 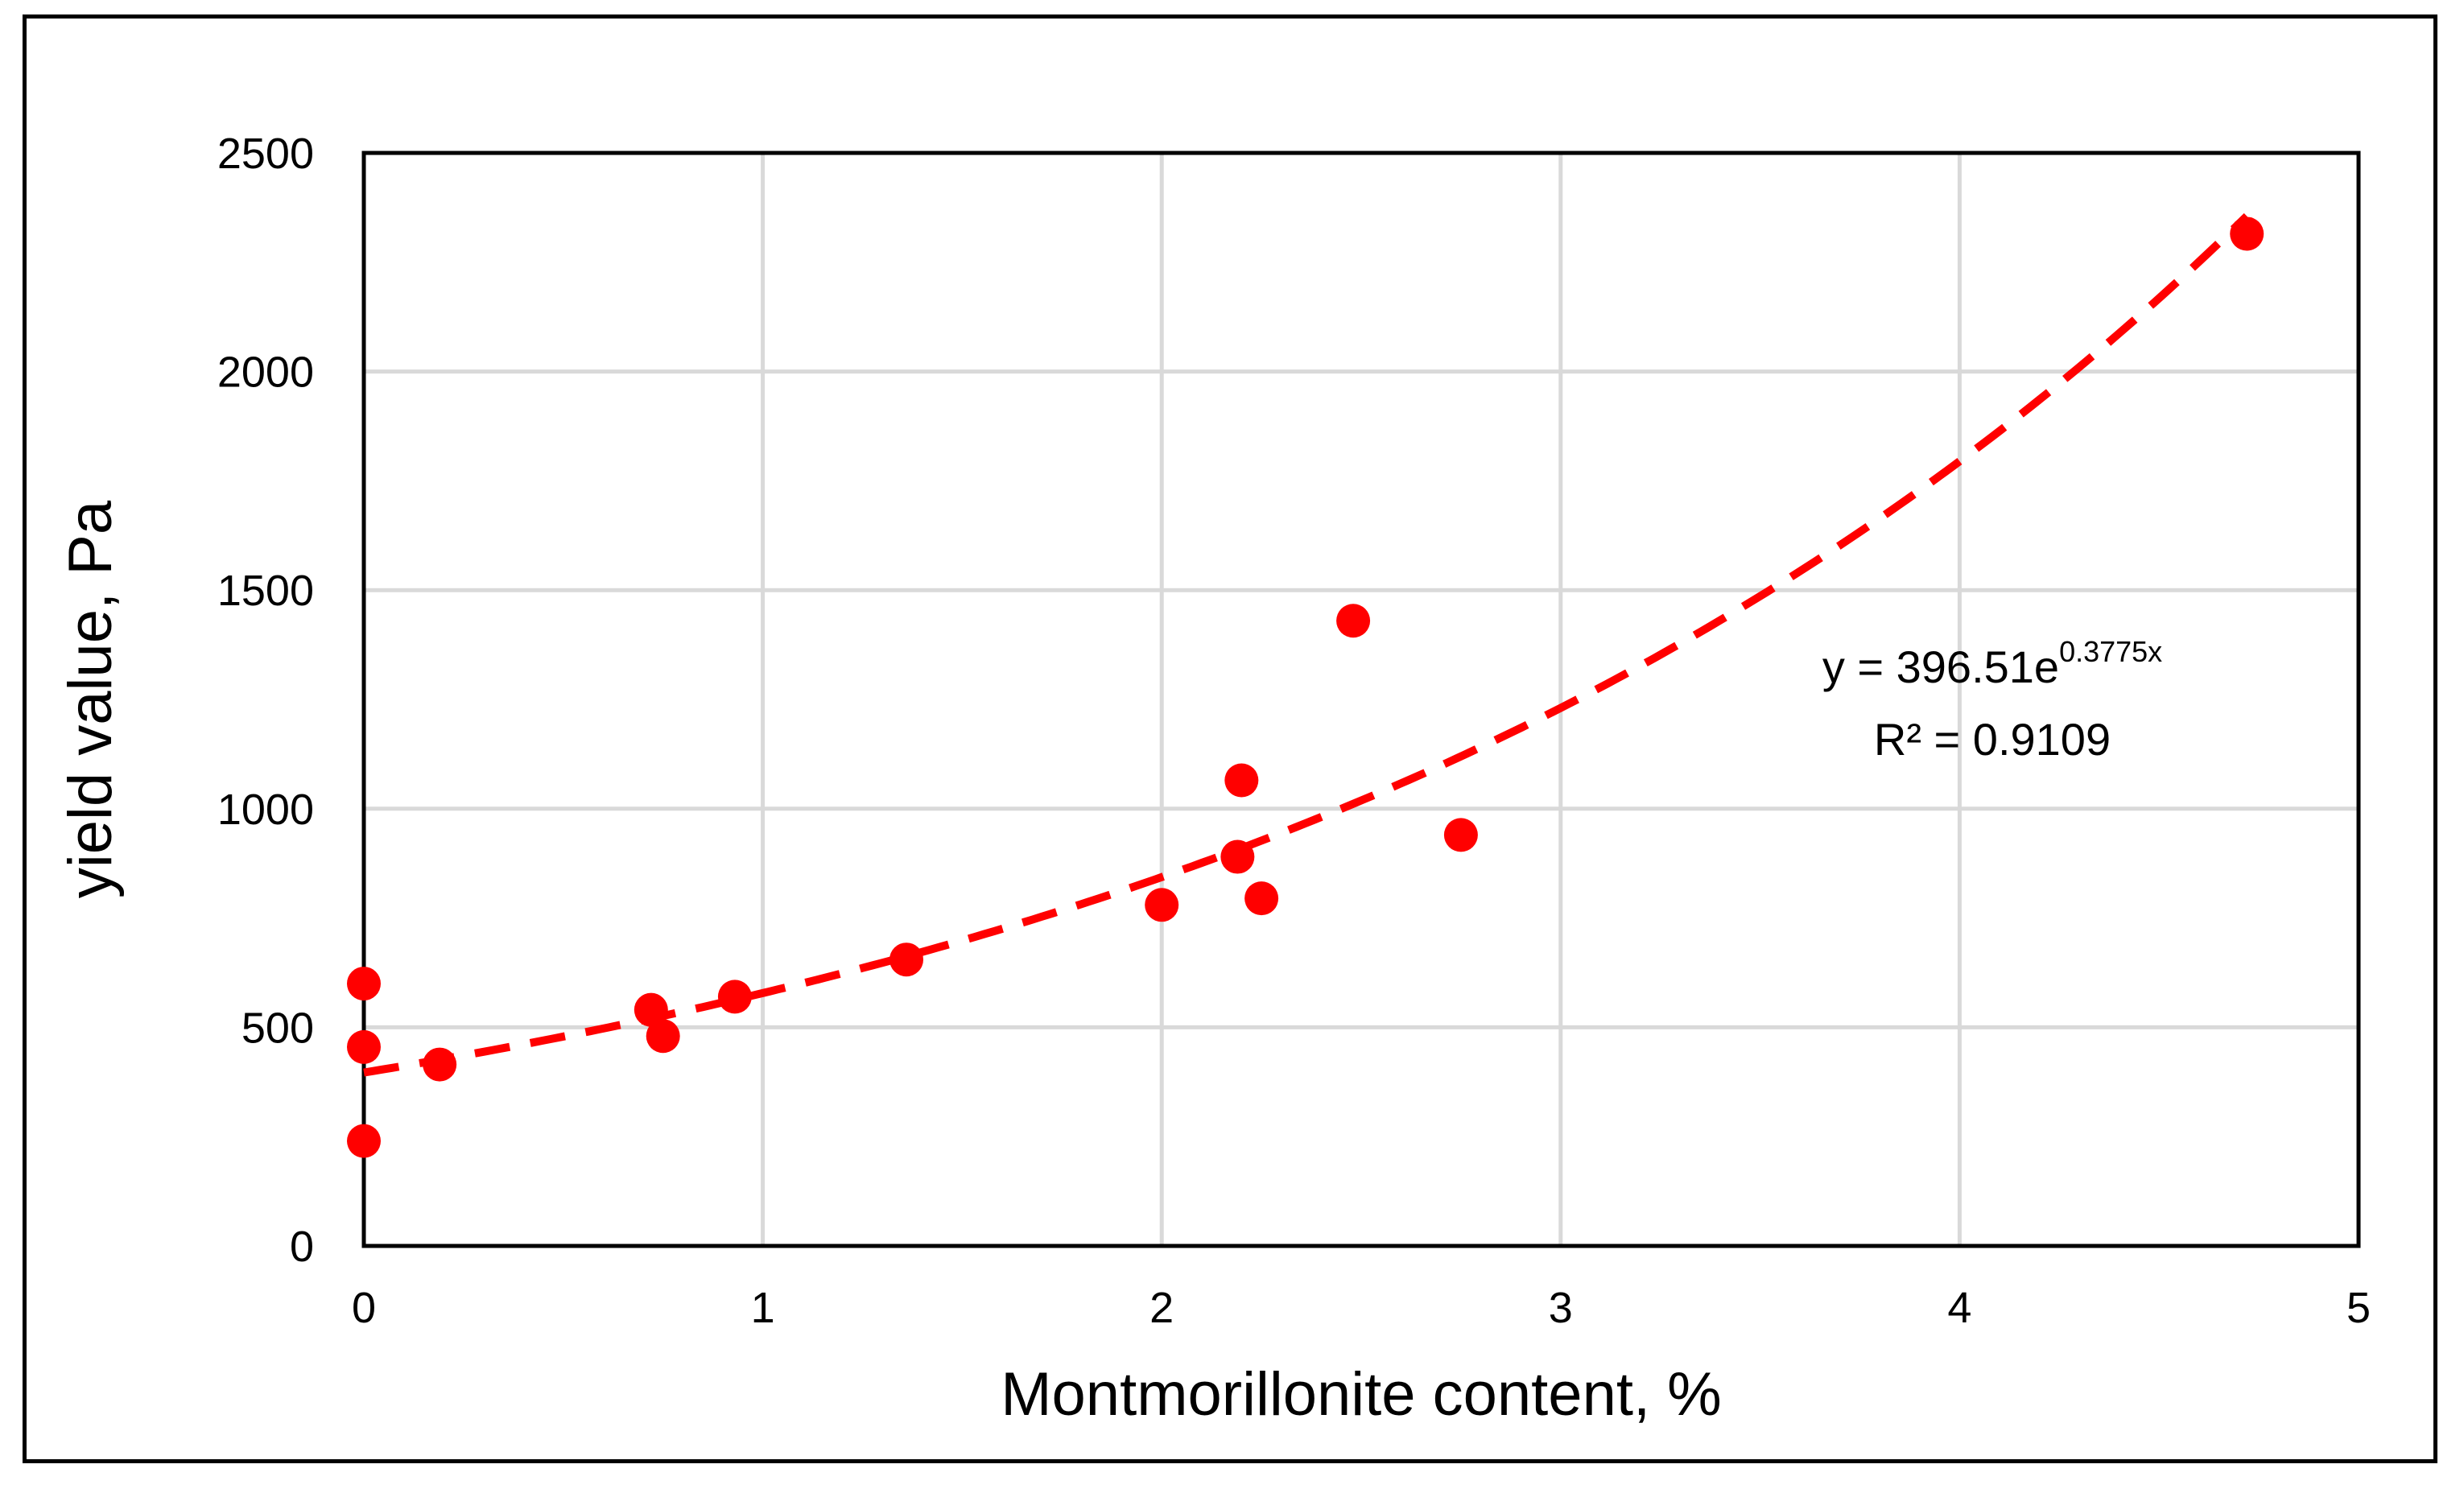 I want to click on x-tick-label: 2, so click(x=1161, y=1308).